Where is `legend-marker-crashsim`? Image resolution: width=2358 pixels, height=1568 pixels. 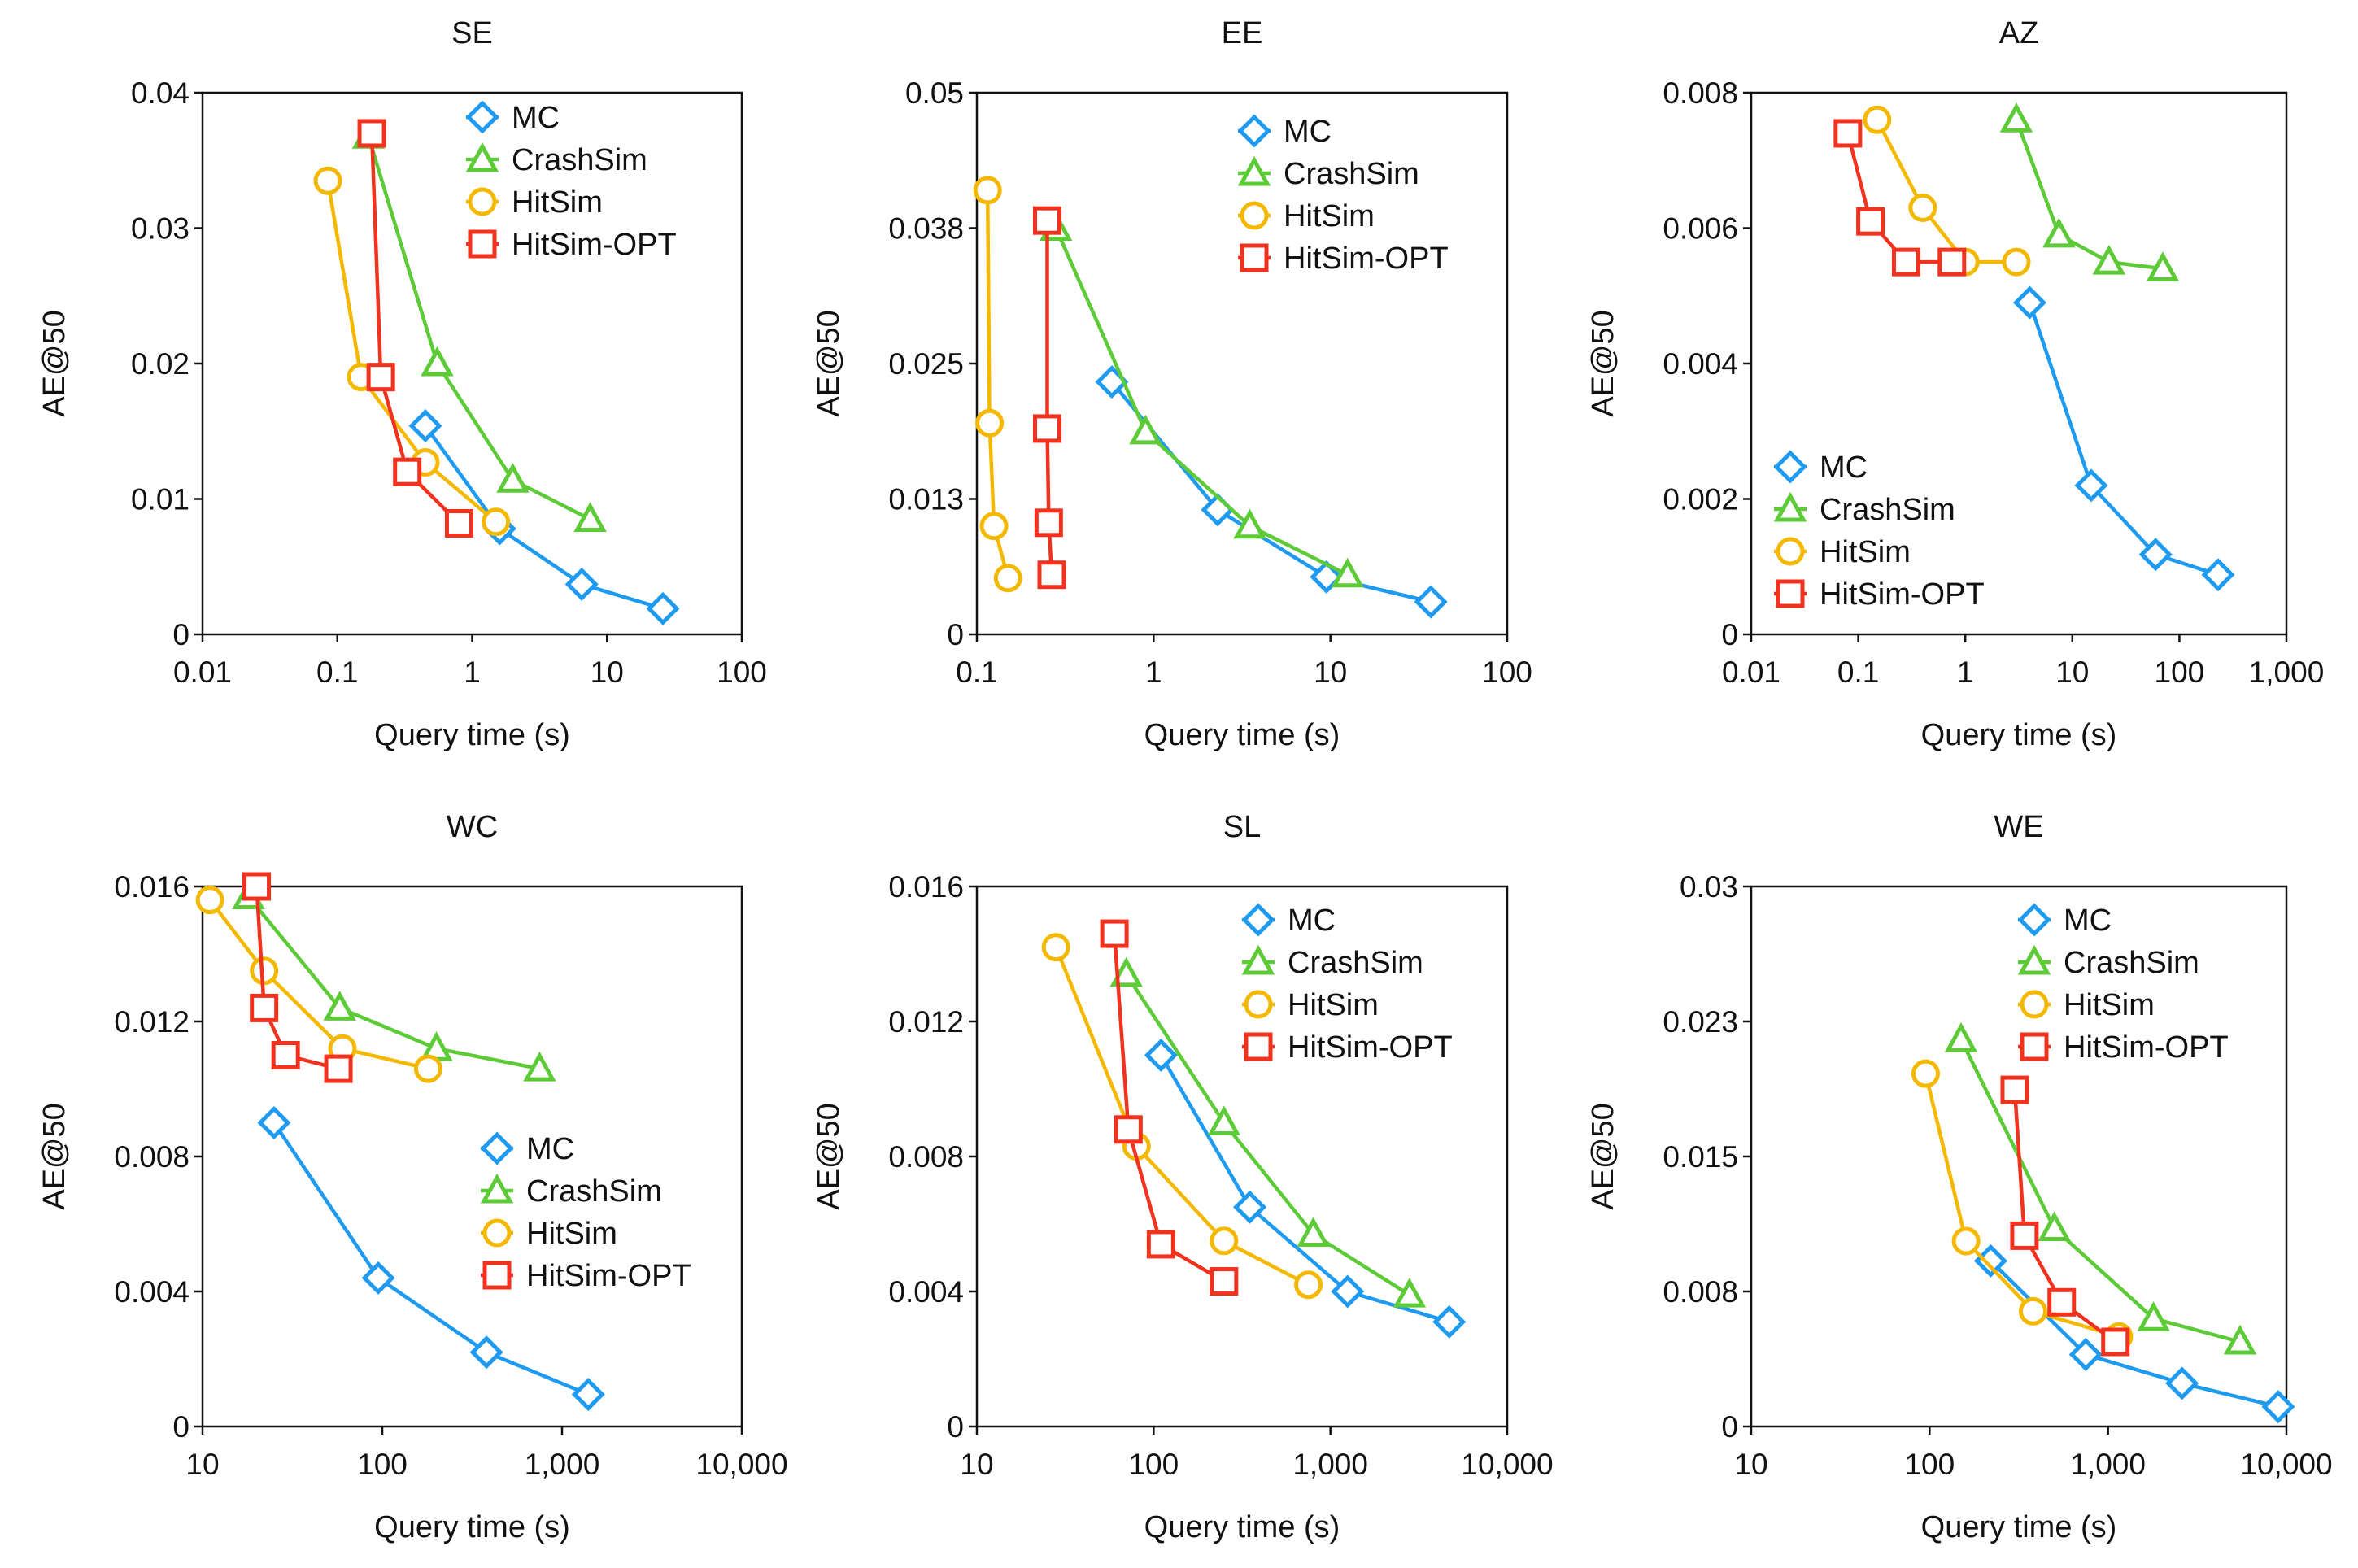
legend-marker-crashsim is located at coordinates (482, 157).